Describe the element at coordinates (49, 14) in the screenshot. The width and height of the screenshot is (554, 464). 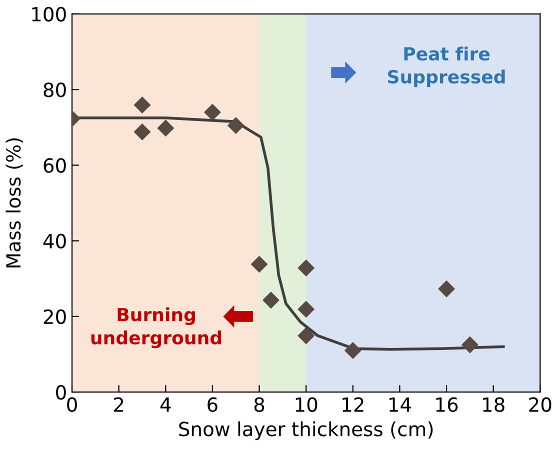
I see `y-tick-label: 100` at that location.